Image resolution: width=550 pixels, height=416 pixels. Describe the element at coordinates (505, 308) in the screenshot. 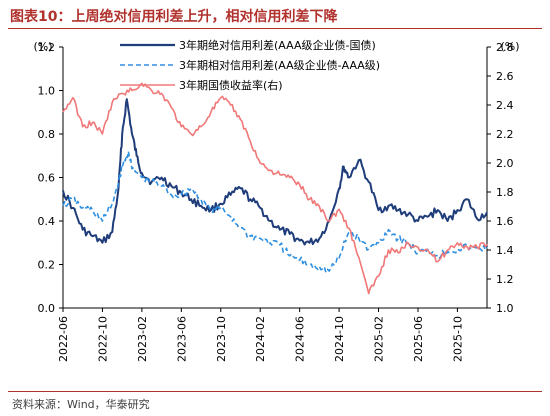

I see `y-right-tick-label: 1.0` at that location.